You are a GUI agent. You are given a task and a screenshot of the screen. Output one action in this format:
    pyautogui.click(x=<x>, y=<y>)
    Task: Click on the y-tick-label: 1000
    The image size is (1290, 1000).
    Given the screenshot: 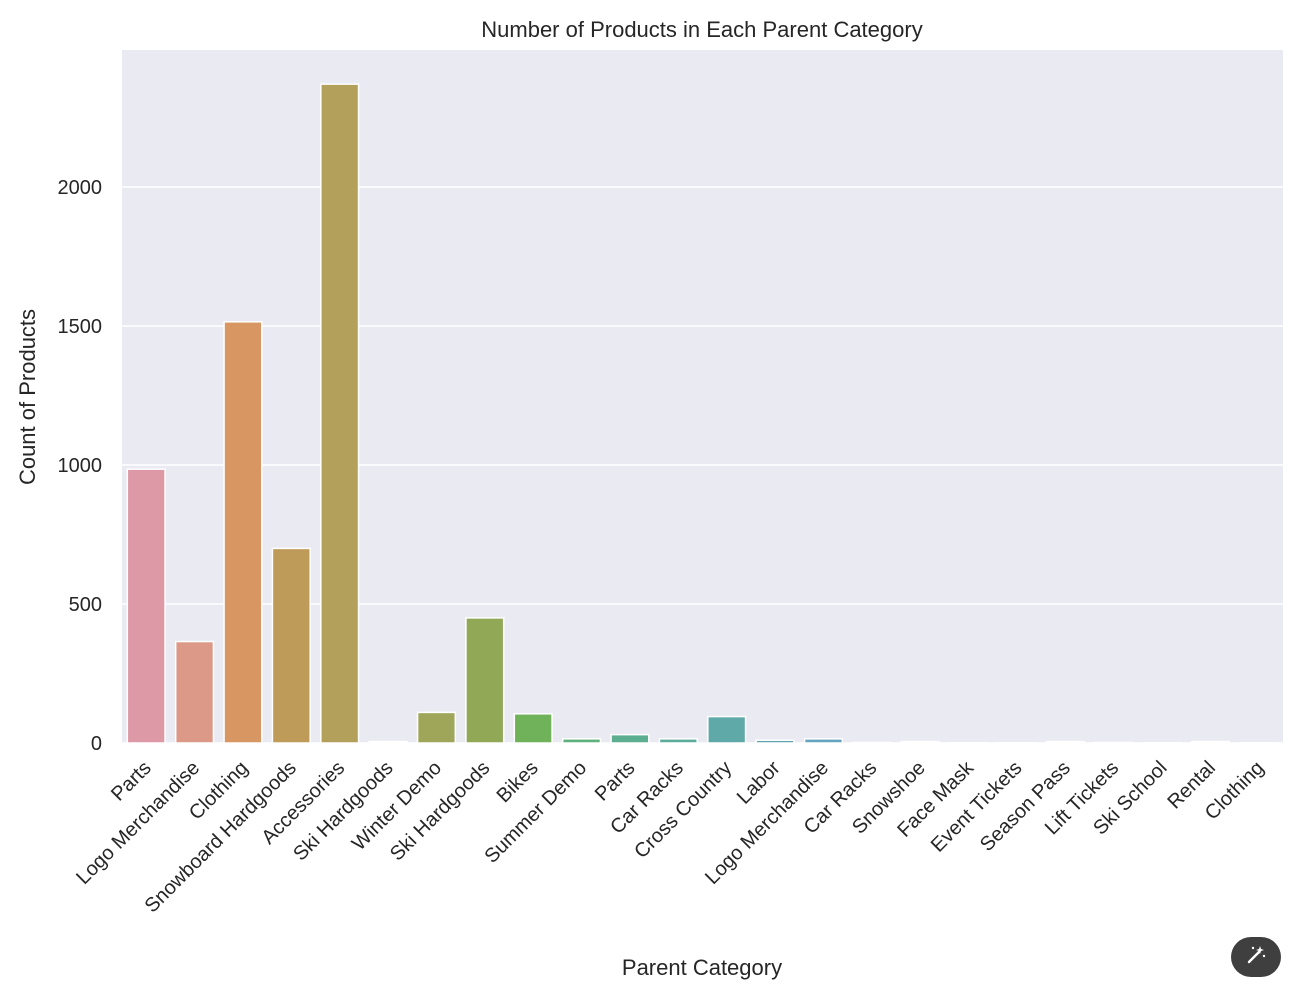 What is the action you would take?
    pyautogui.click(x=80, y=466)
    